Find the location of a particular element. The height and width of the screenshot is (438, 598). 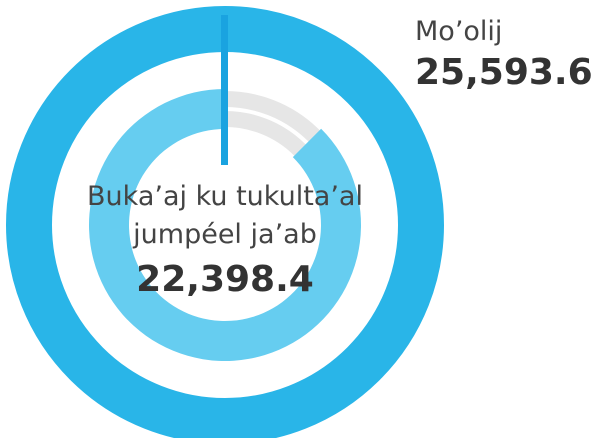

marker is located at coordinates (224, 90).